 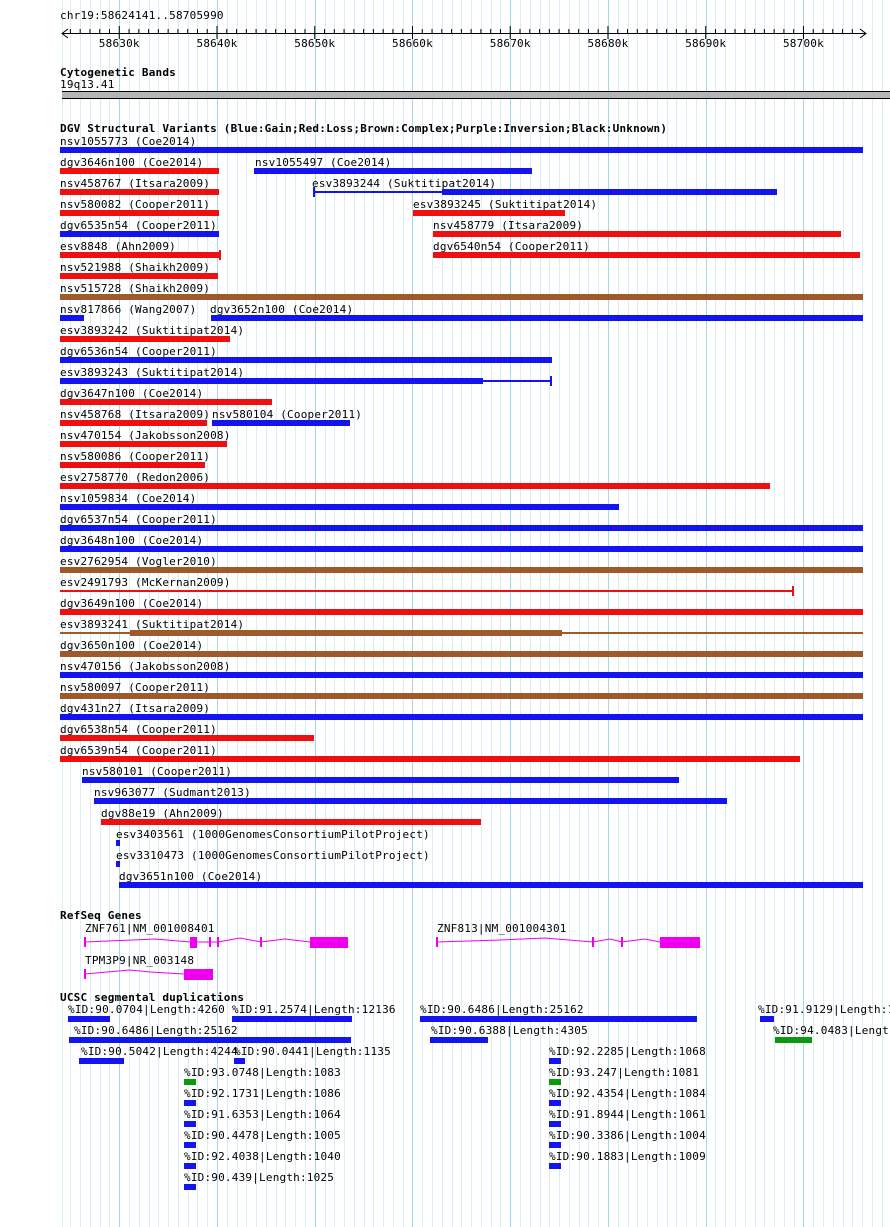 I want to click on variant-label: esv8848 (Ahn2009), so click(x=118, y=246).